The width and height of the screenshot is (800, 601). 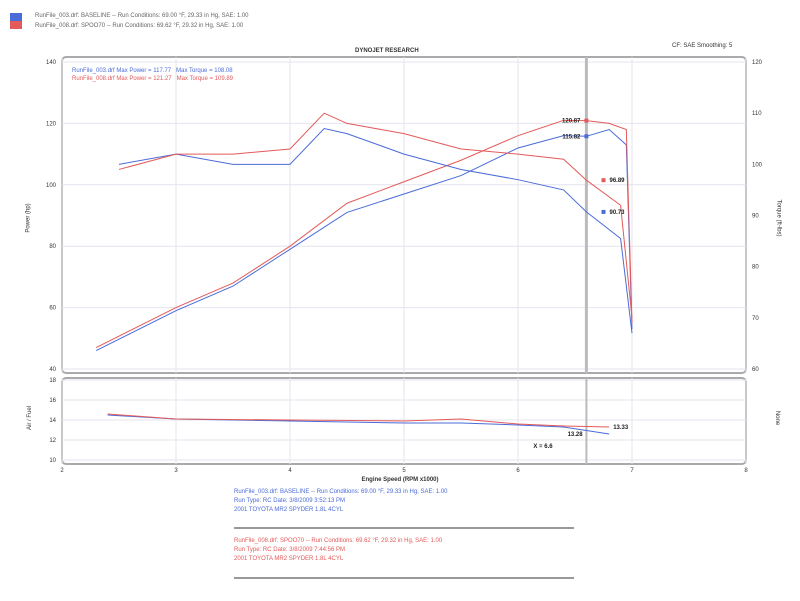 What do you see at coordinates (543, 447) in the screenshot?
I see `afr-annotation: X = 6.6` at bounding box center [543, 447].